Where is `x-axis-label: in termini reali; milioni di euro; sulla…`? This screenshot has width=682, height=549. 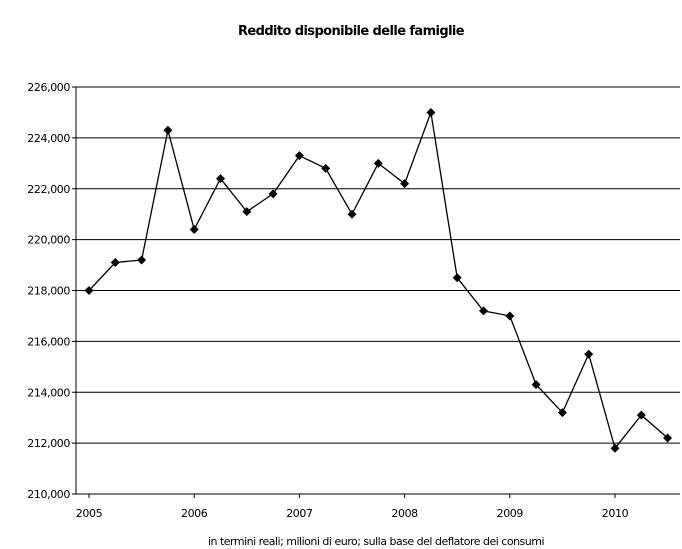 x-axis-label: in termini reali; milioni di euro; sulla… is located at coordinates (376, 541).